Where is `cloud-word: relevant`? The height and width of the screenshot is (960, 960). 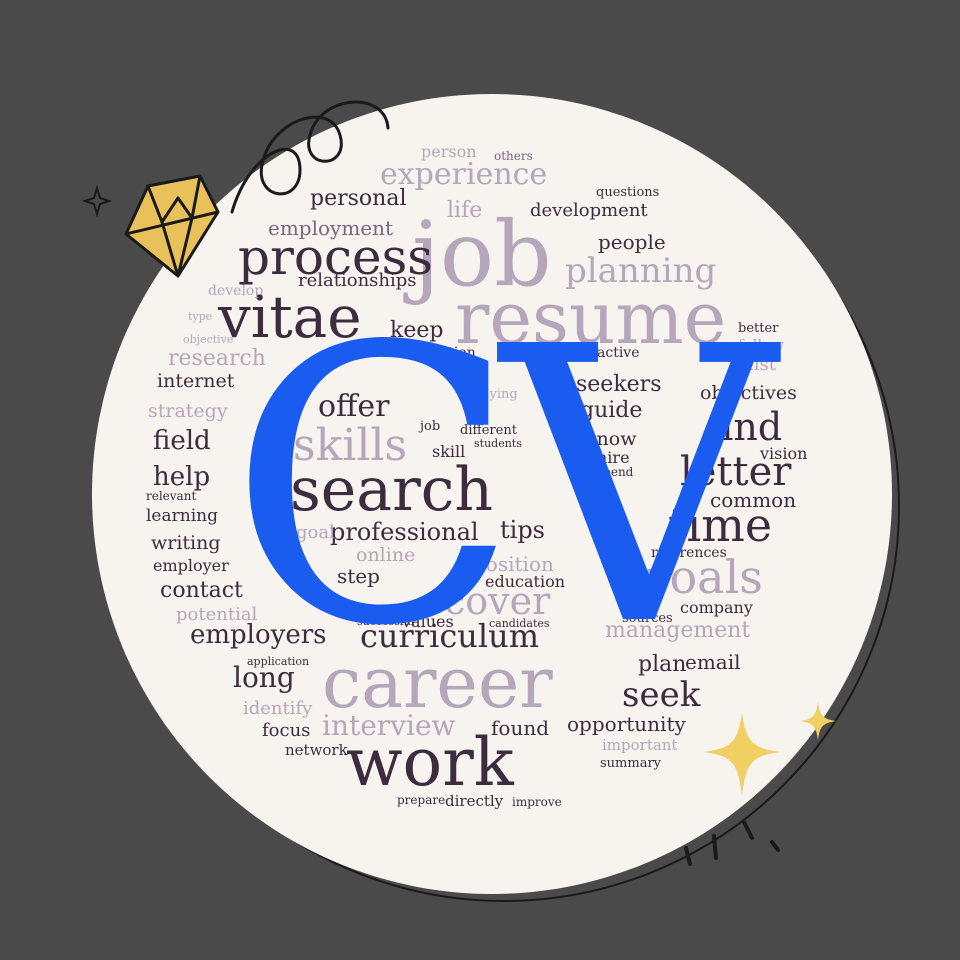 cloud-word: relevant is located at coordinates (171, 496).